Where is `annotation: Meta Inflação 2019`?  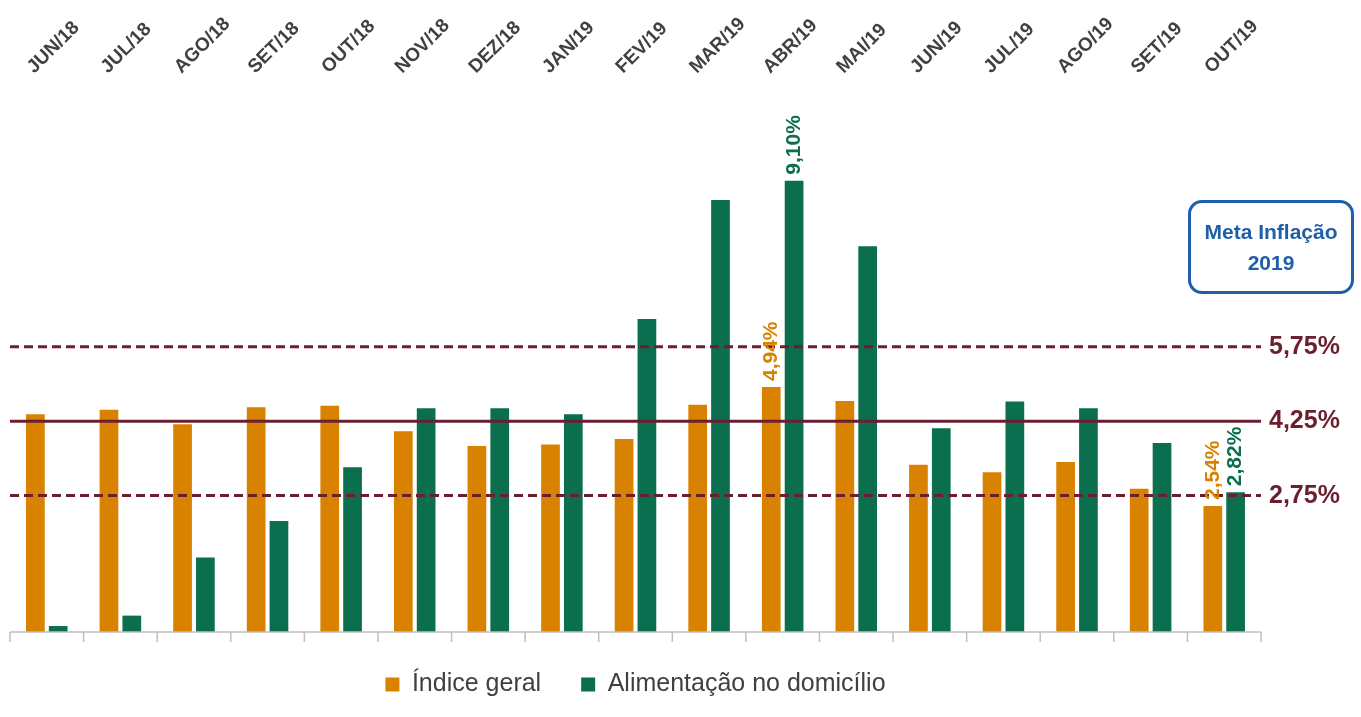 annotation: Meta Inflação 2019 is located at coordinates (1271, 247).